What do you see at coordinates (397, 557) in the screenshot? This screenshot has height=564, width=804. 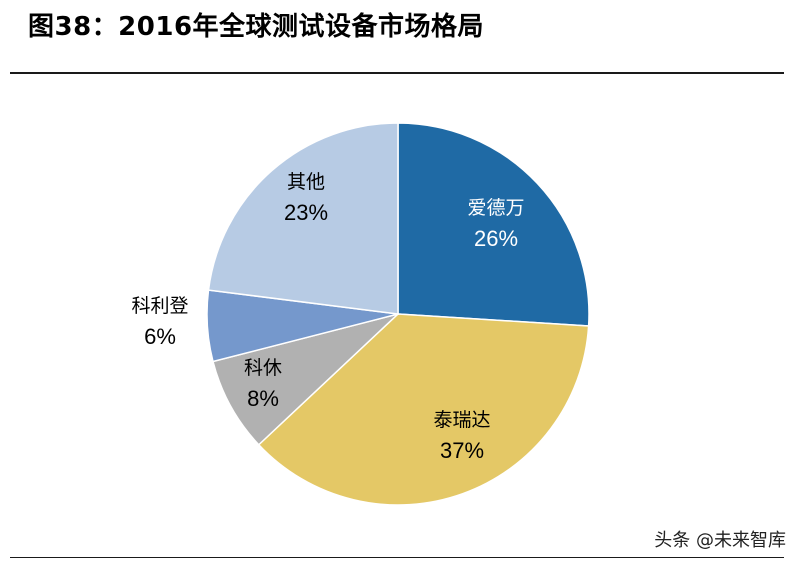 I see `bottom-rule` at bounding box center [397, 557].